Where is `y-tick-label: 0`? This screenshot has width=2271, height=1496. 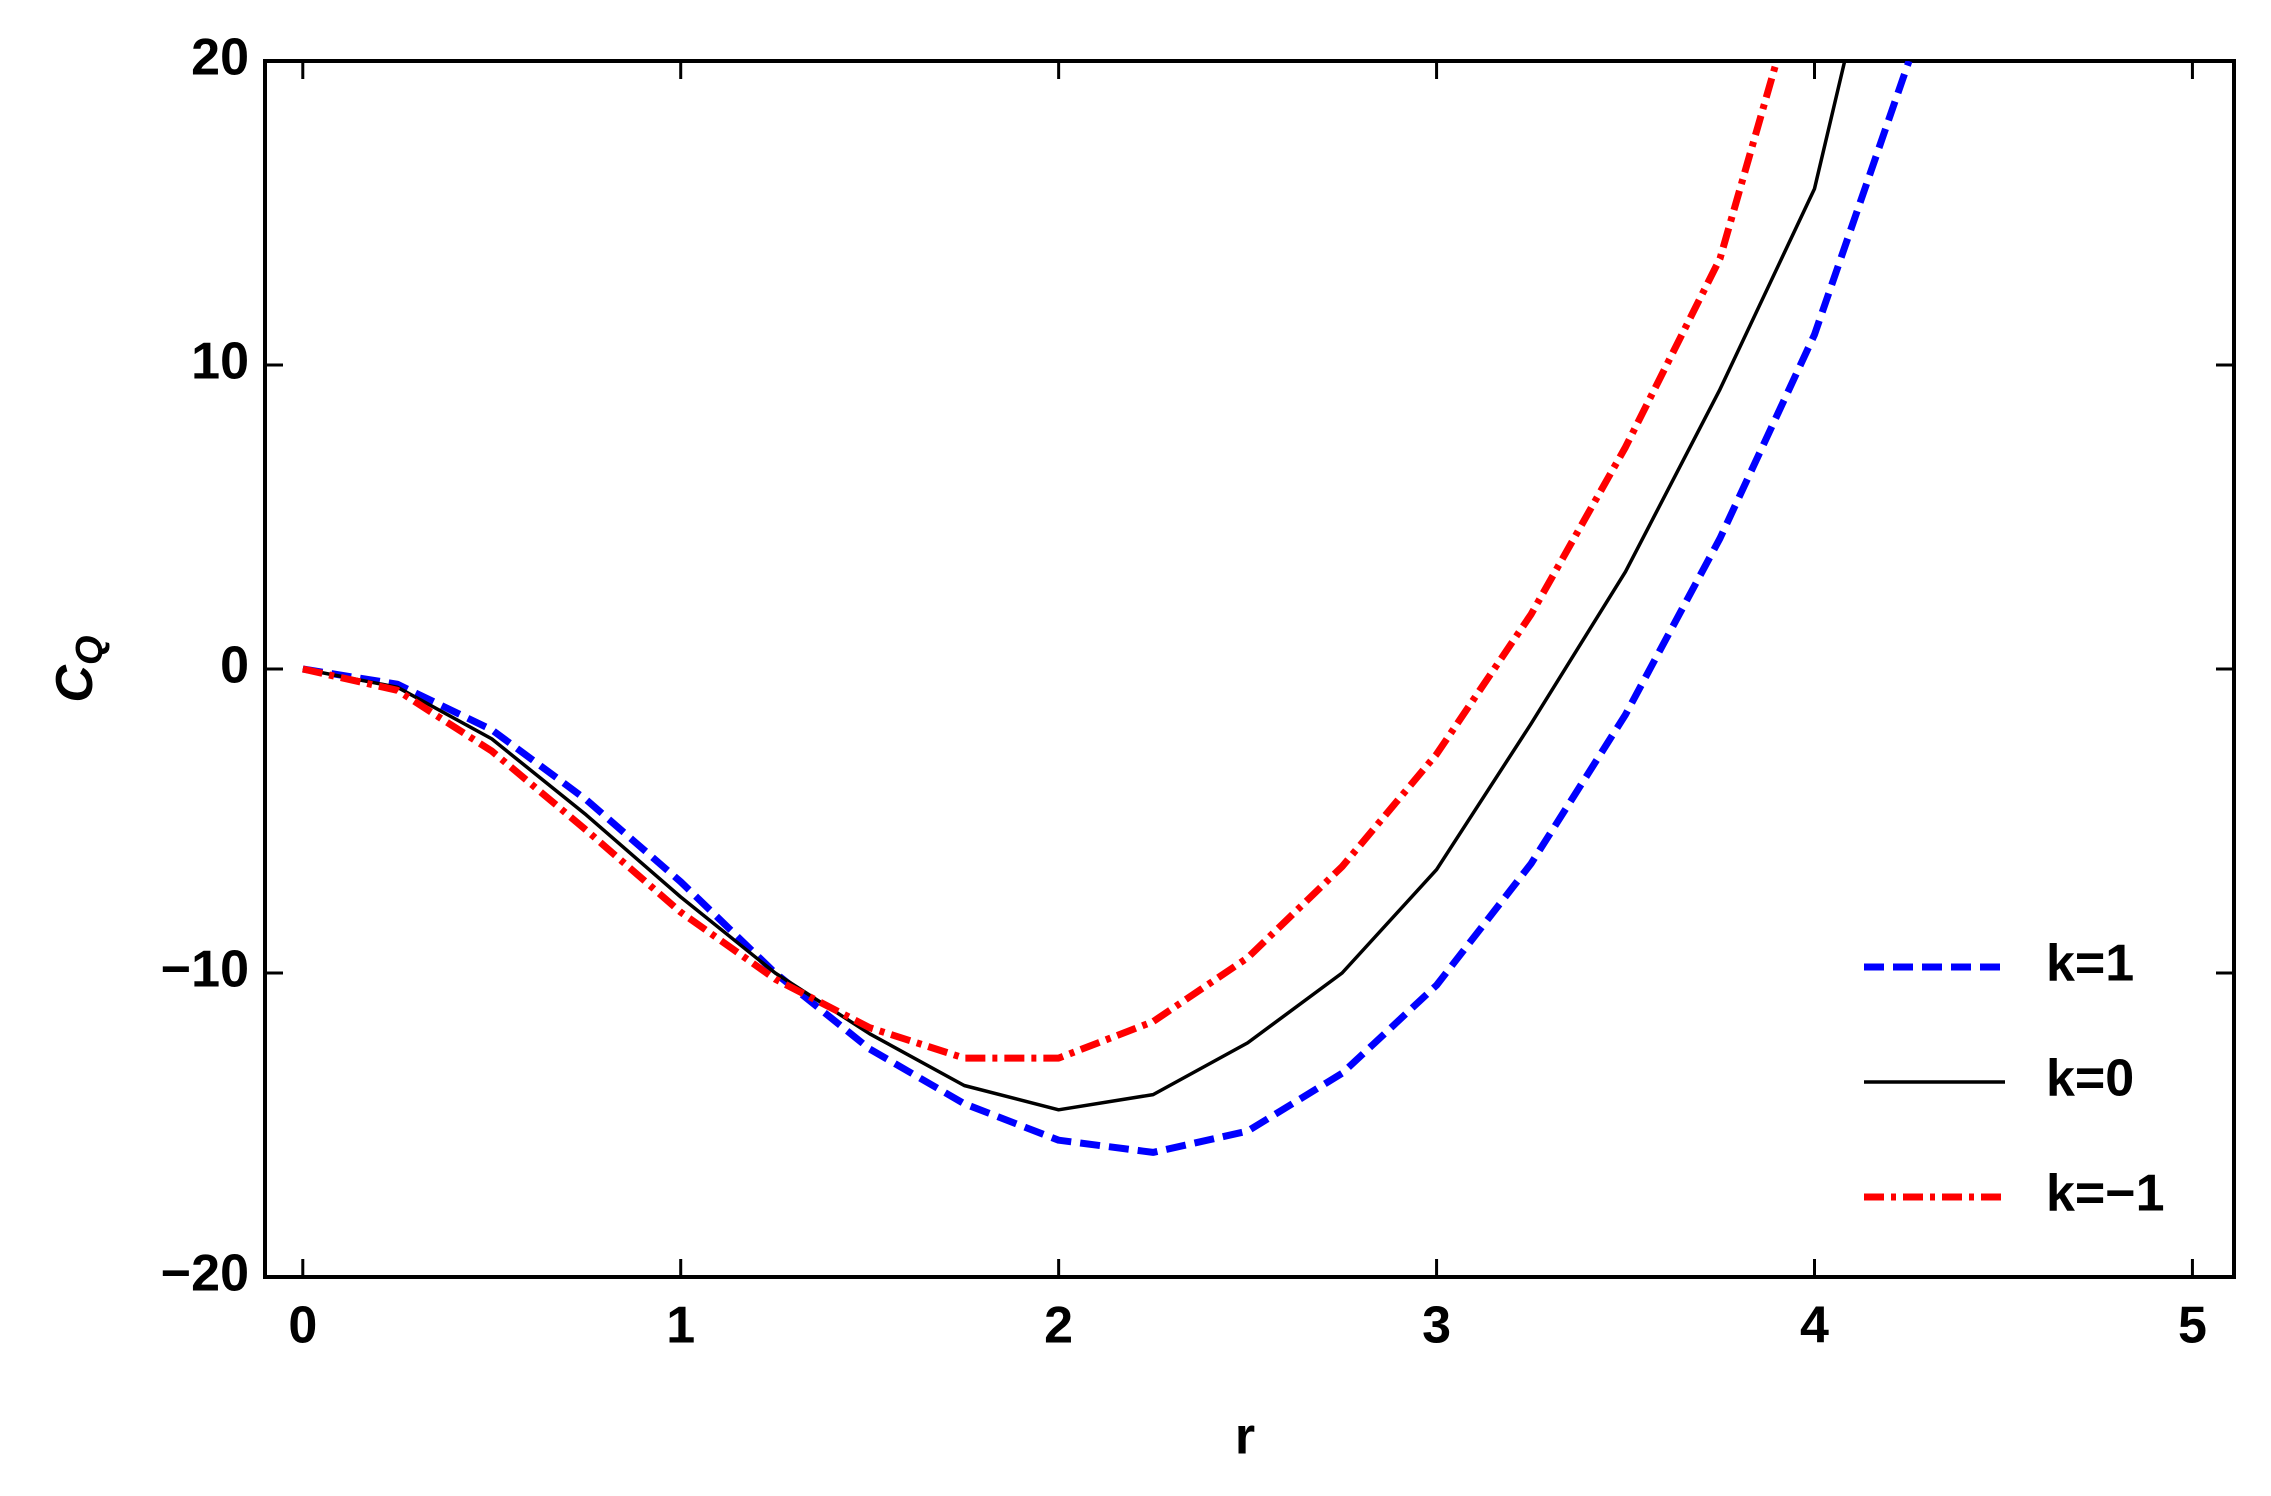 y-tick-label: 0 is located at coordinates (234, 666).